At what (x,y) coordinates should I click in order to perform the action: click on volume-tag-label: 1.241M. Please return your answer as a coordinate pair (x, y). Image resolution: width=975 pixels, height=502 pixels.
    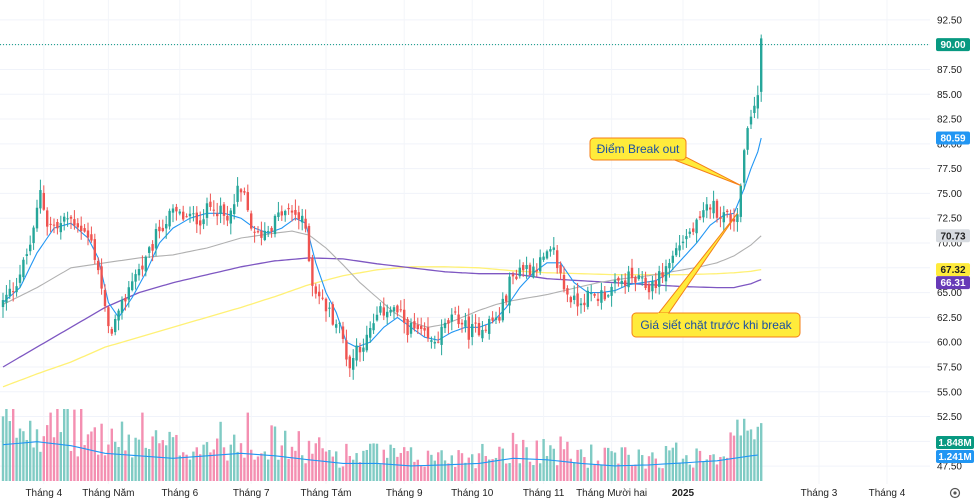
    Looking at the image, I should click on (954, 457).